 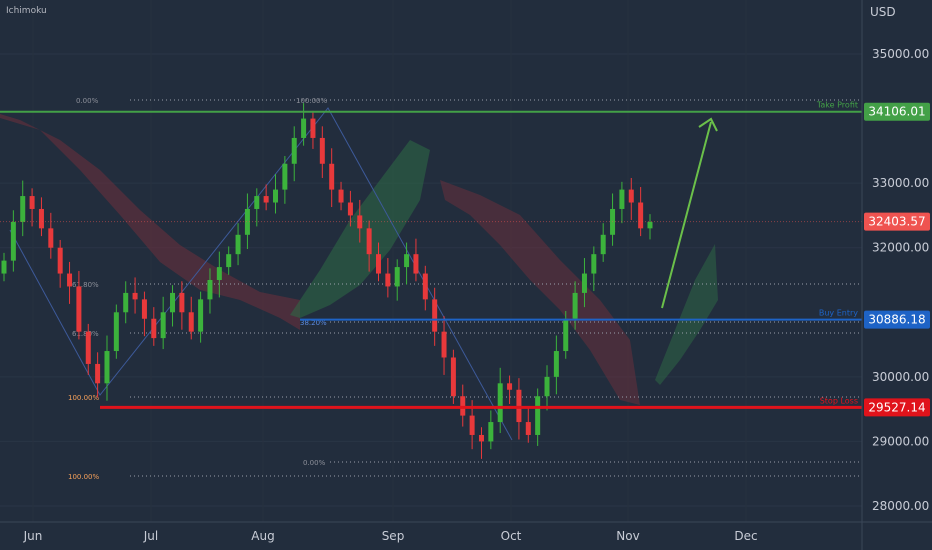 What do you see at coordinates (393, 536) in the screenshot?
I see `x-tick-label: Sep` at bounding box center [393, 536].